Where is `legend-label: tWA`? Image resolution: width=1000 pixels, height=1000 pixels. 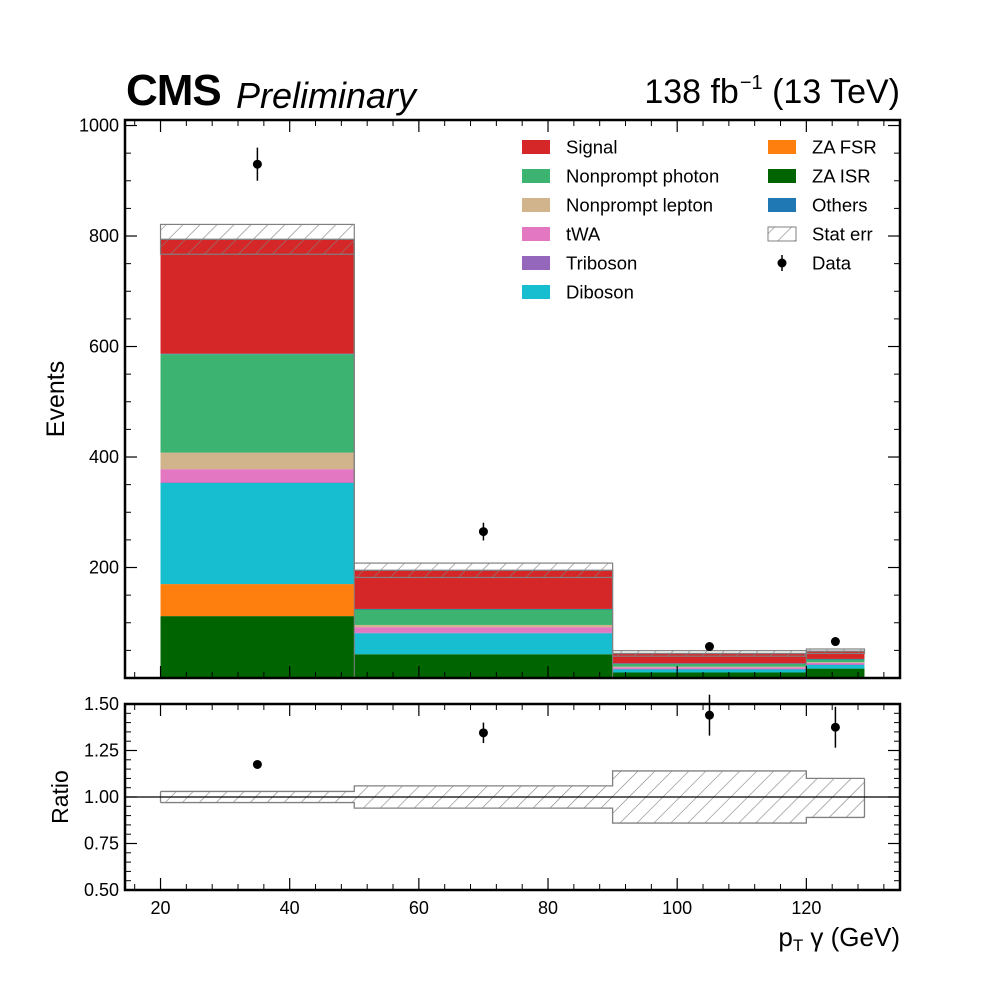 legend-label: tWA is located at coordinates (583, 234).